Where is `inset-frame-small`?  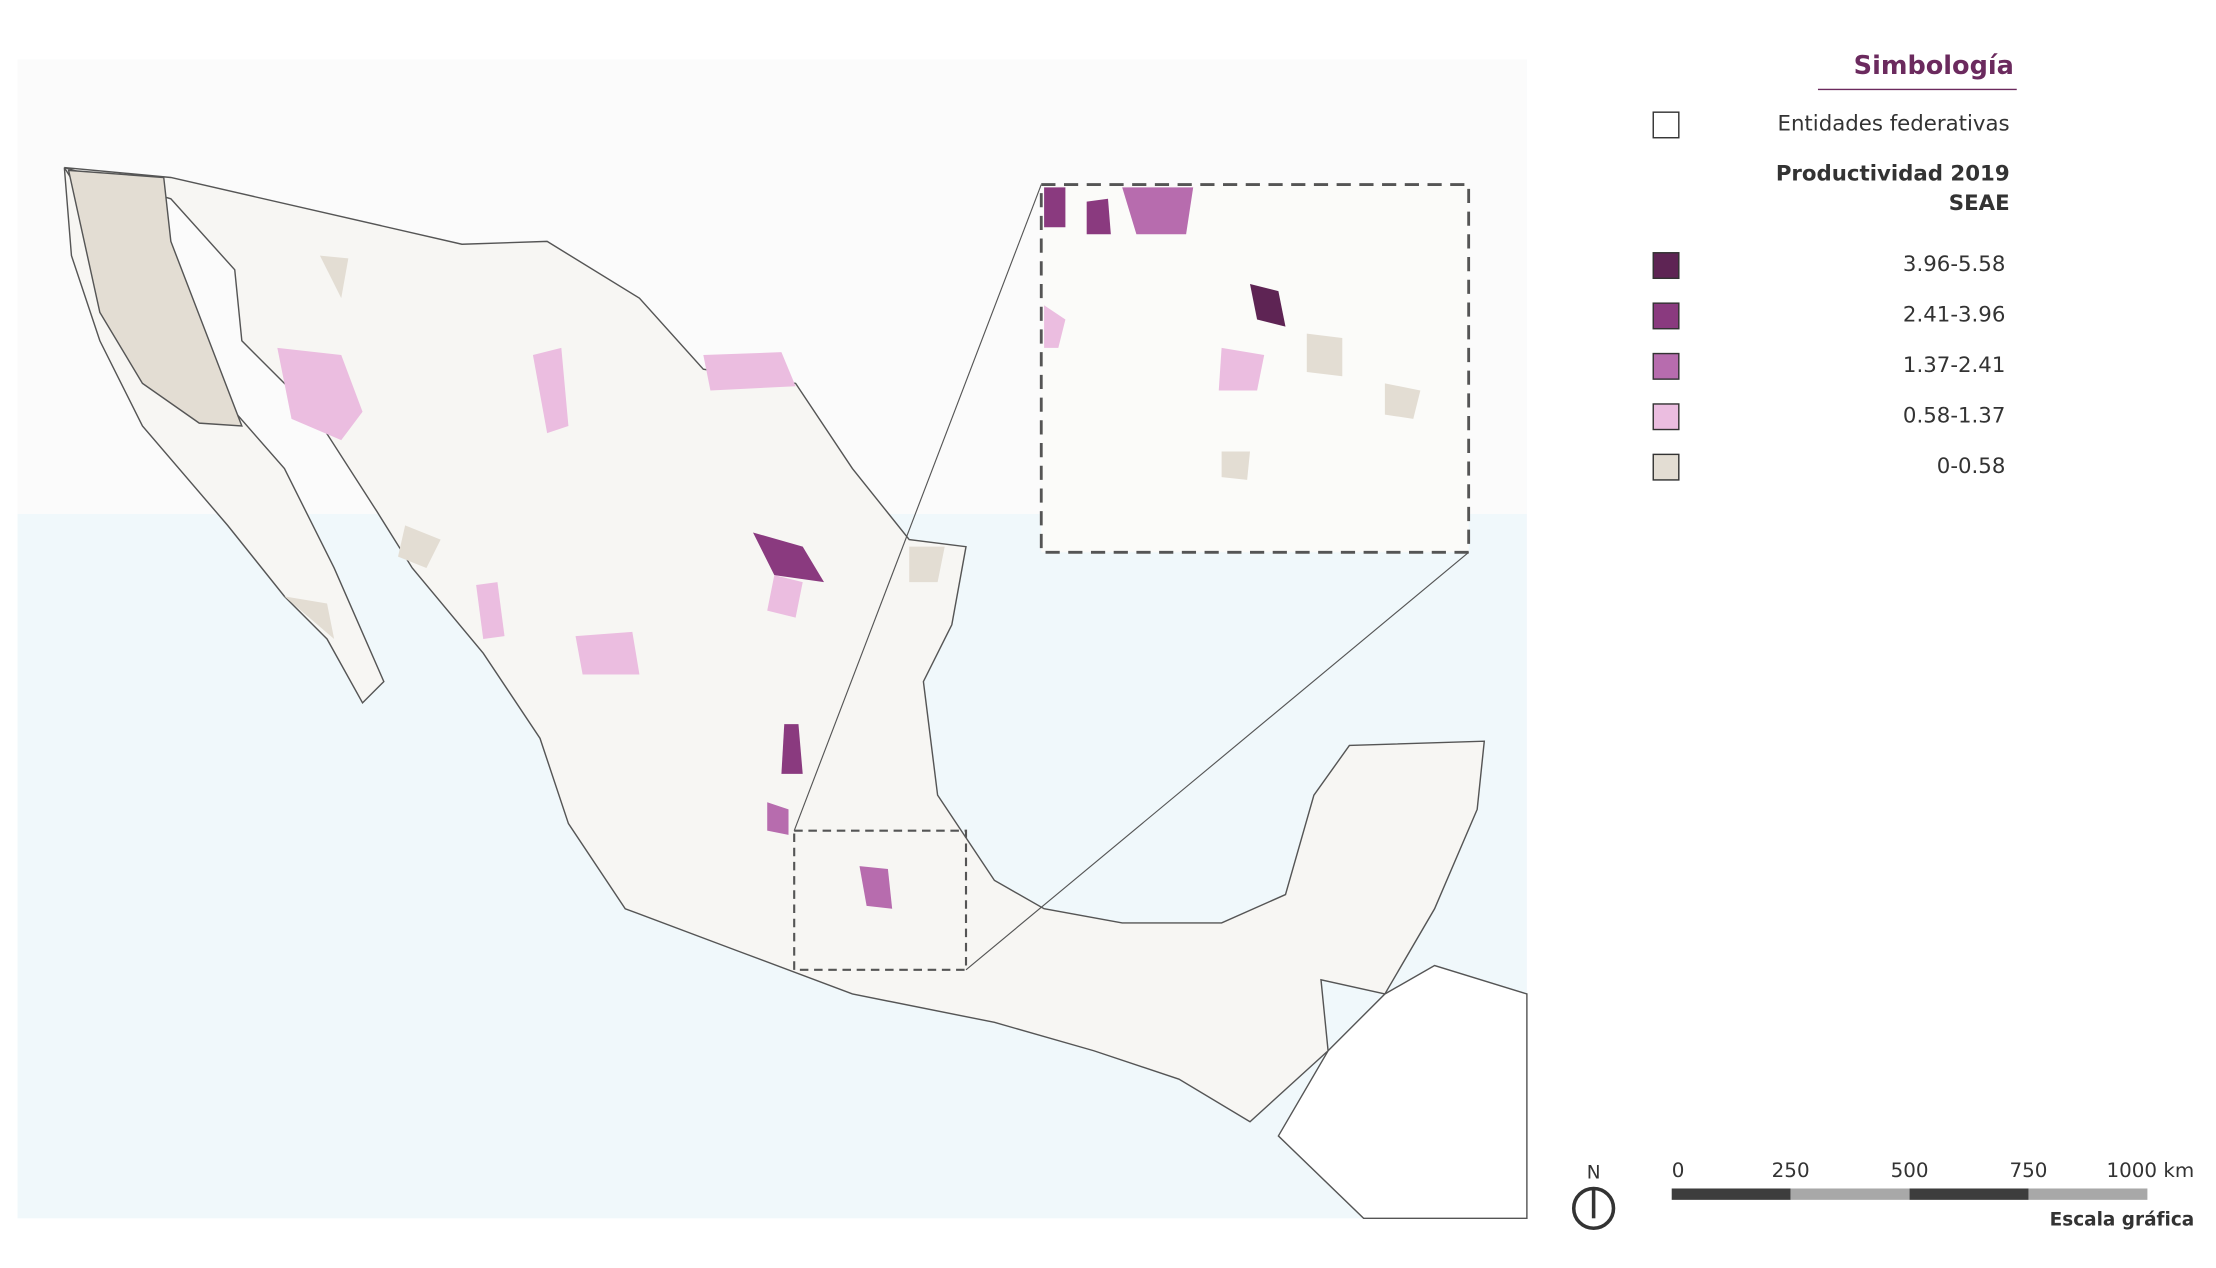 inset-frame-small is located at coordinates (880, 900).